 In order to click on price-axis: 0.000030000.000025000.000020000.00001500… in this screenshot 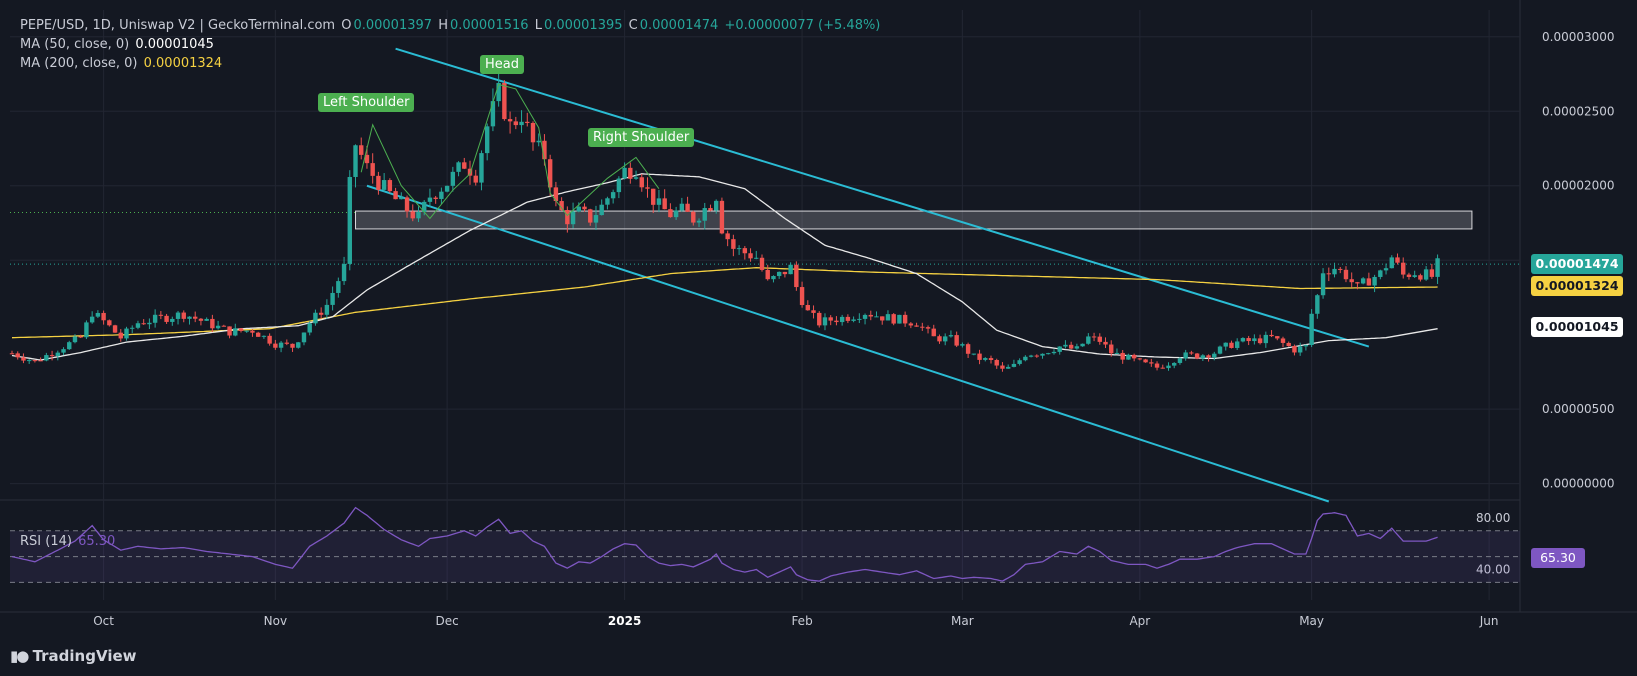, I will do `click(1545, 303)`.